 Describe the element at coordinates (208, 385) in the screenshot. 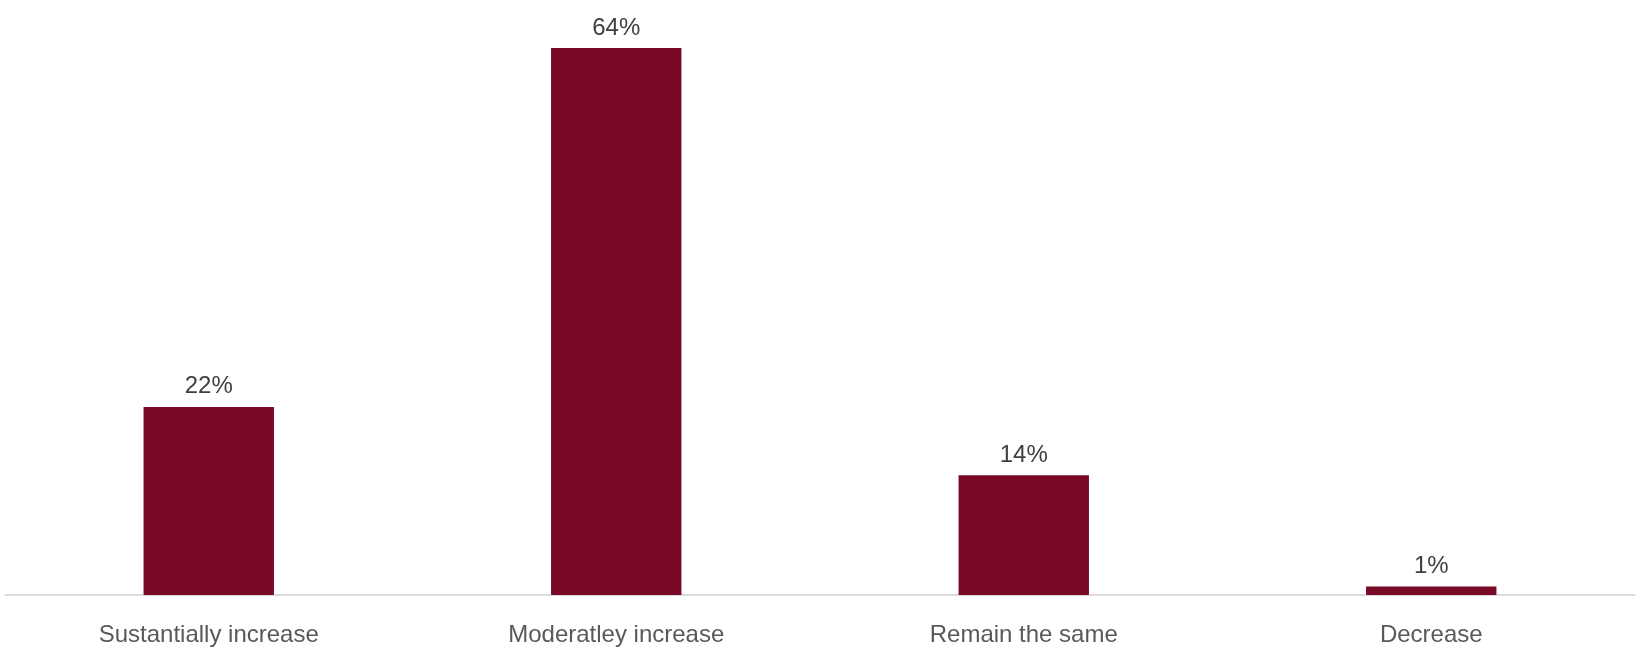

I see `data-label: 22%` at that location.